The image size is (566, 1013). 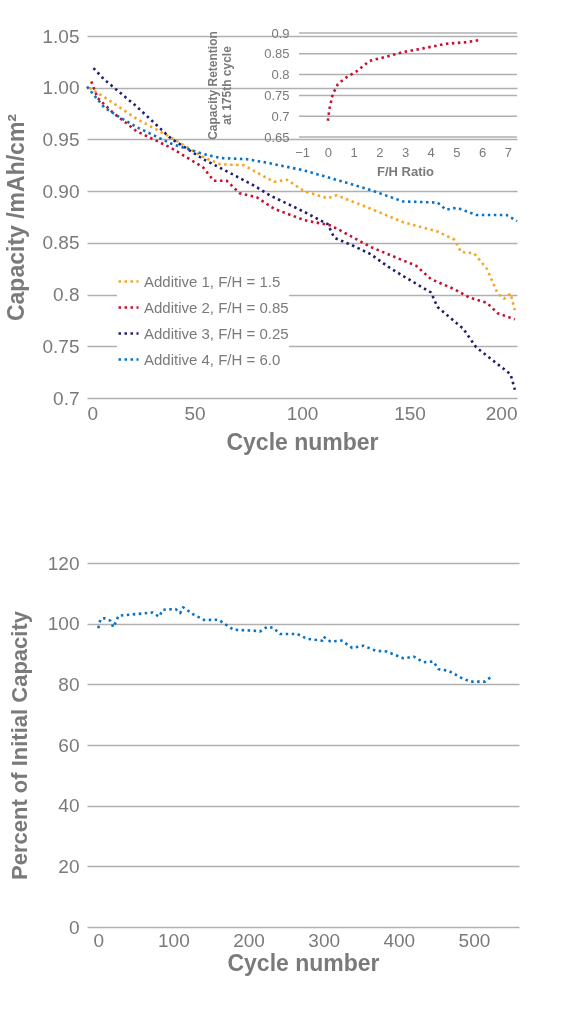 I want to click on x-tick-label: 400, so click(x=399, y=940).